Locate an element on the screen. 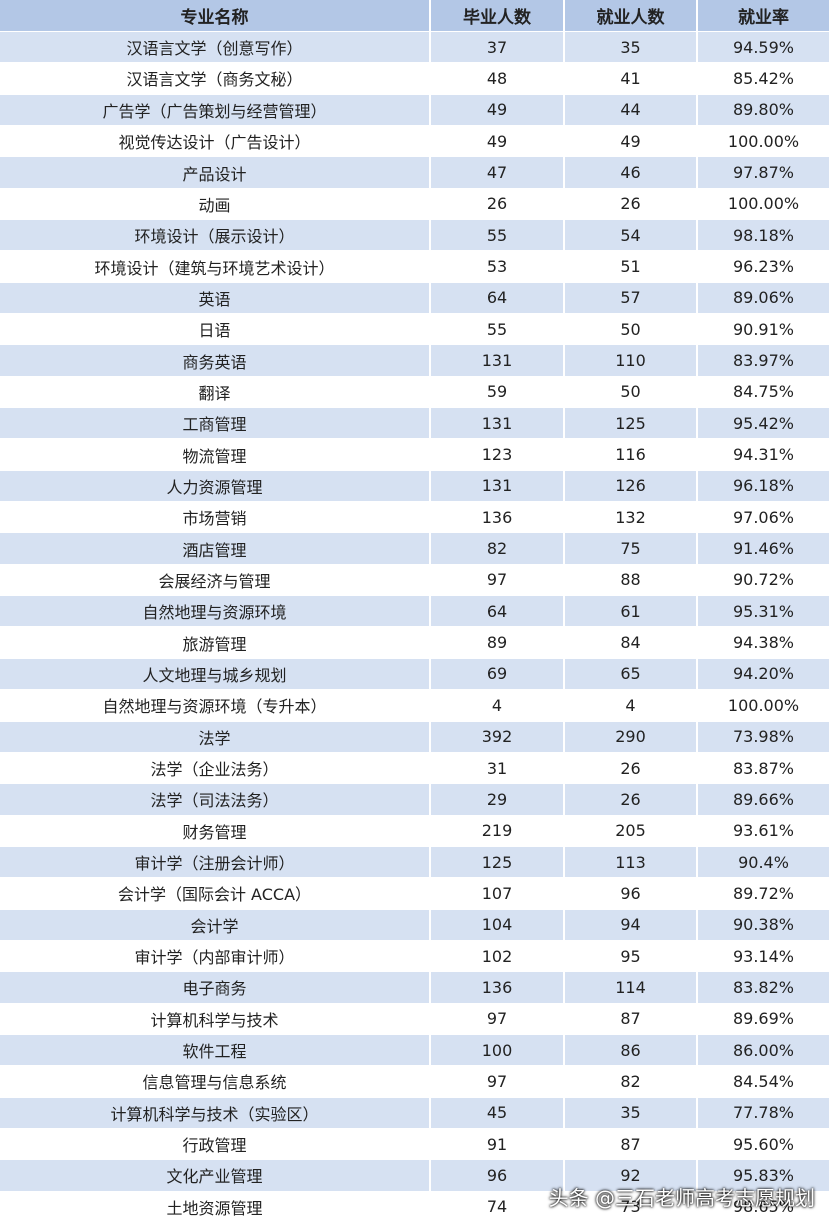 This screenshot has width=831, height=1223. table-cell: 50 is located at coordinates (631, 330).